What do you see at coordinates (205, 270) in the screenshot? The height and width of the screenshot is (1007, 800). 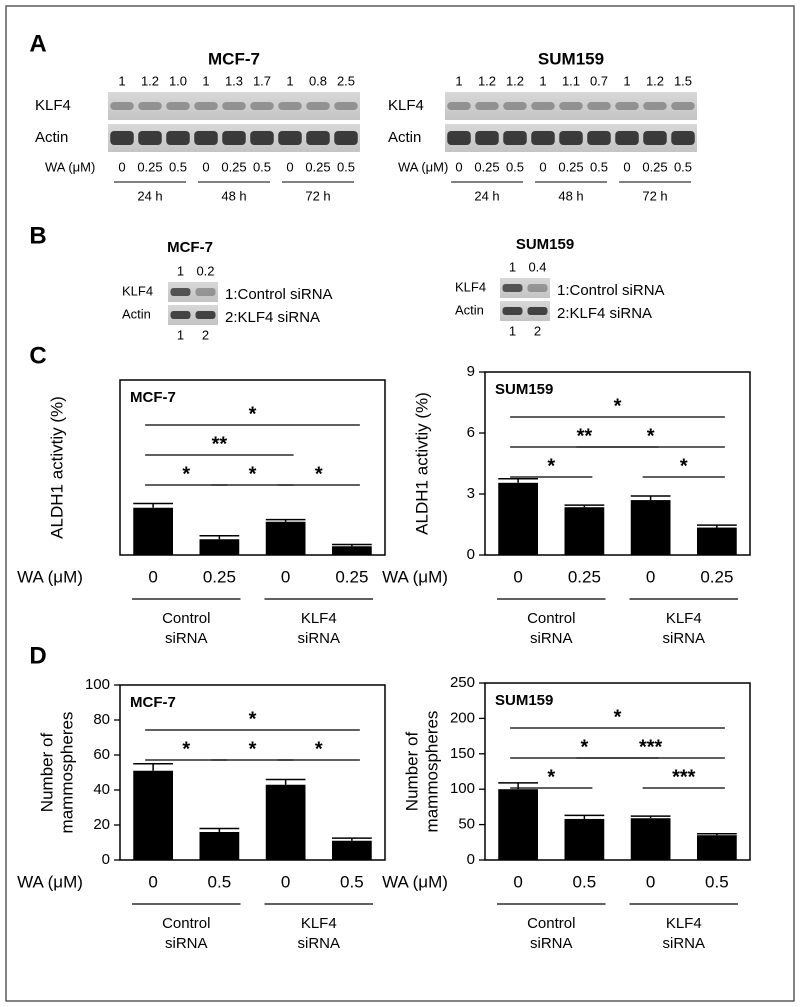 I see `label: 0.2` at bounding box center [205, 270].